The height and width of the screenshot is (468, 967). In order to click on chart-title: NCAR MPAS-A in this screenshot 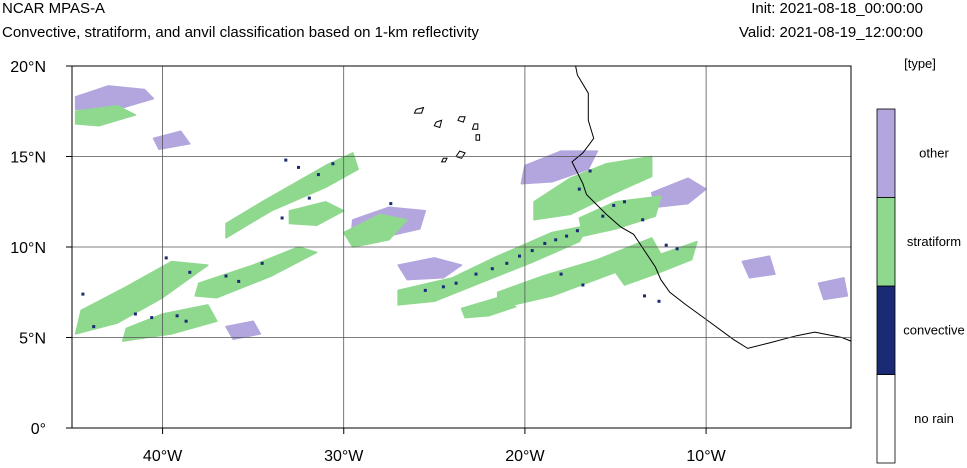, I will do `click(54, 8)`.